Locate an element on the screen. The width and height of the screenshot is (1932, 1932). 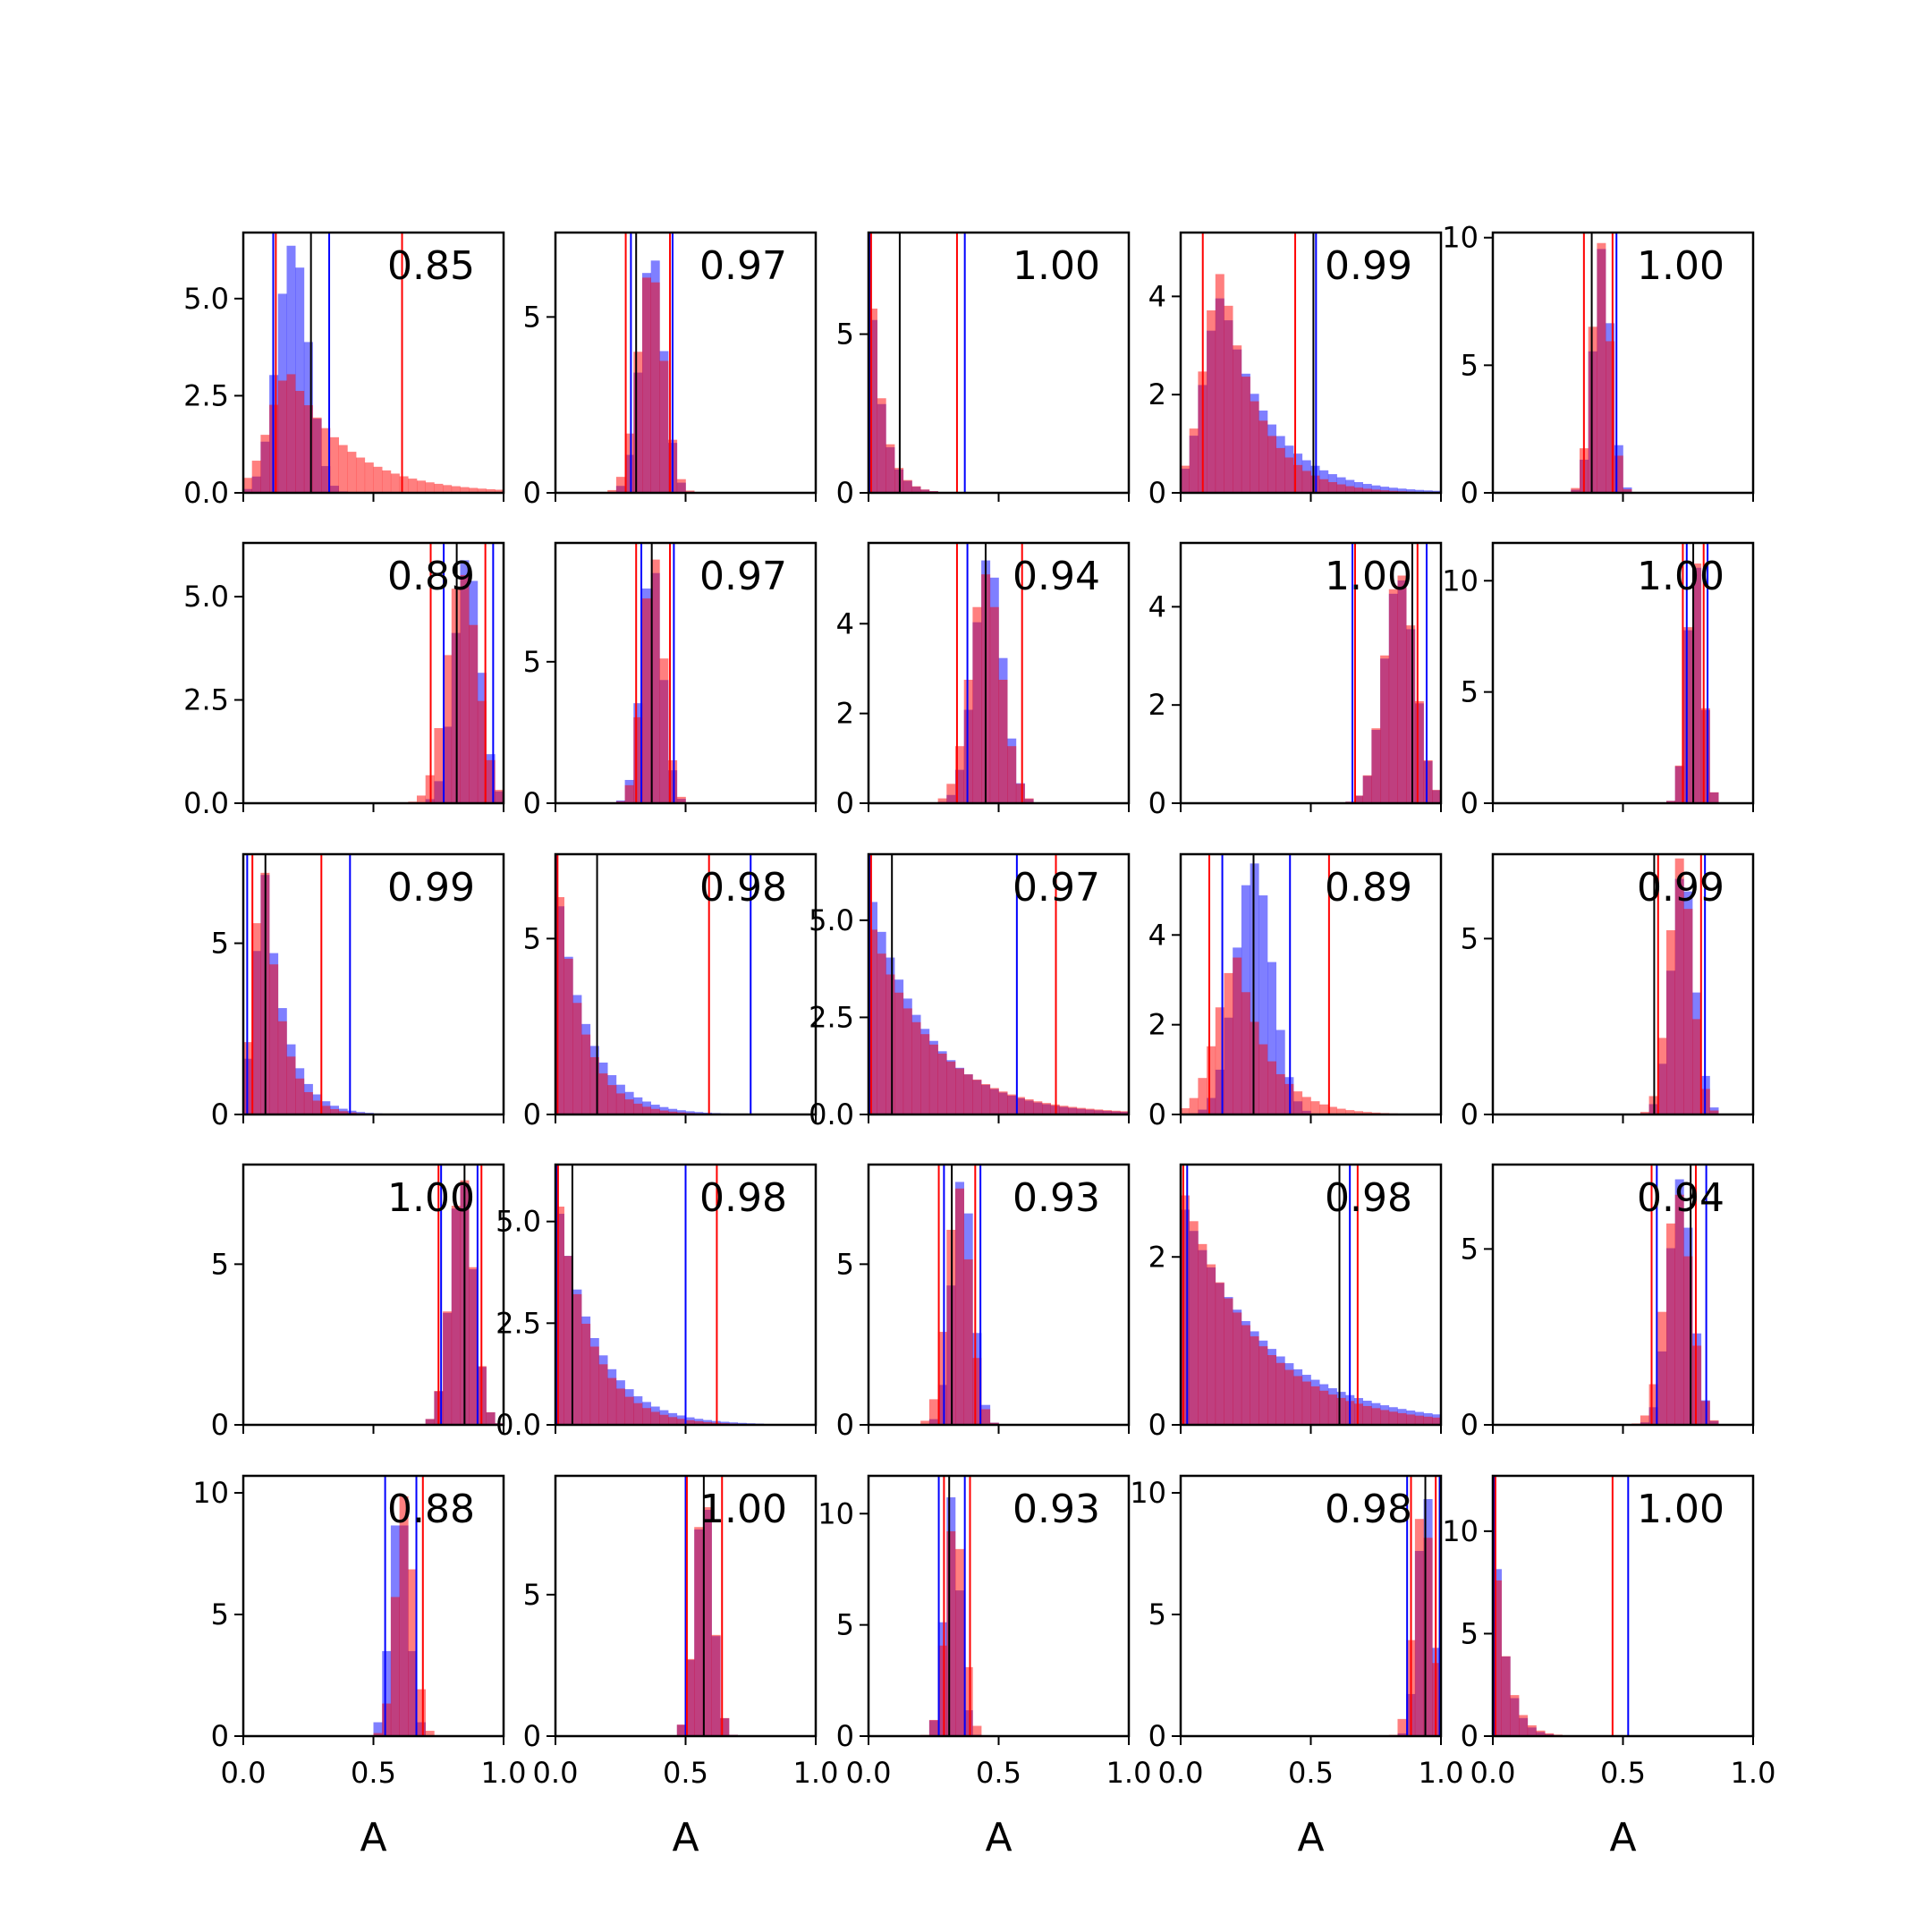
y-tick-label: 2.5 is located at coordinates (831, 1017).